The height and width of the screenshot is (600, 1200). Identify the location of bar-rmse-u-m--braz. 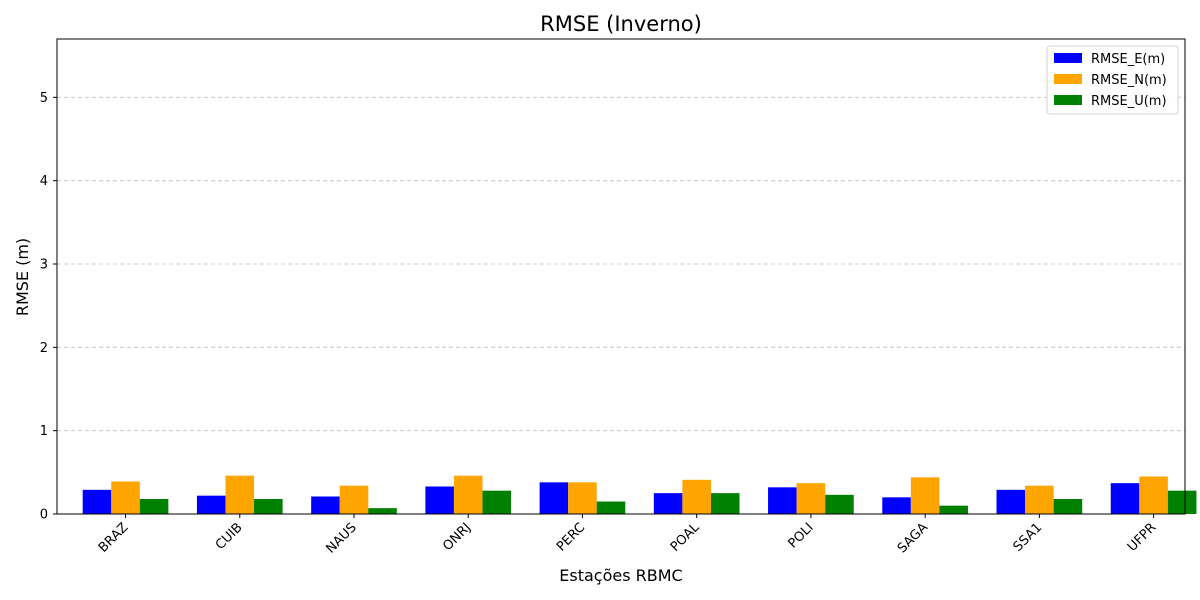
(154, 506).